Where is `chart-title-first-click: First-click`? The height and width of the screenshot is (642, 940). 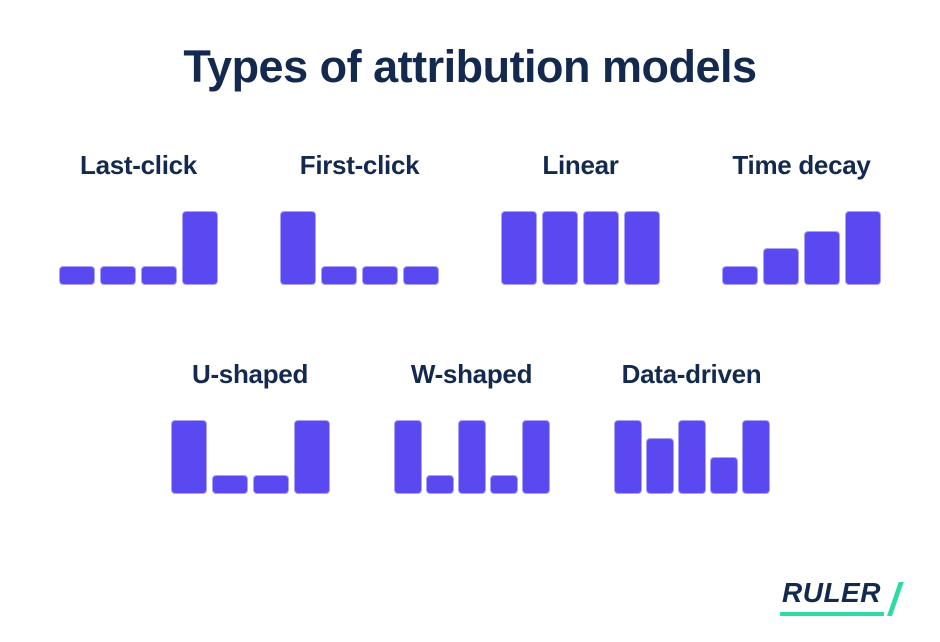 chart-title-first-click: First-click is located at coordinates (359, 164).